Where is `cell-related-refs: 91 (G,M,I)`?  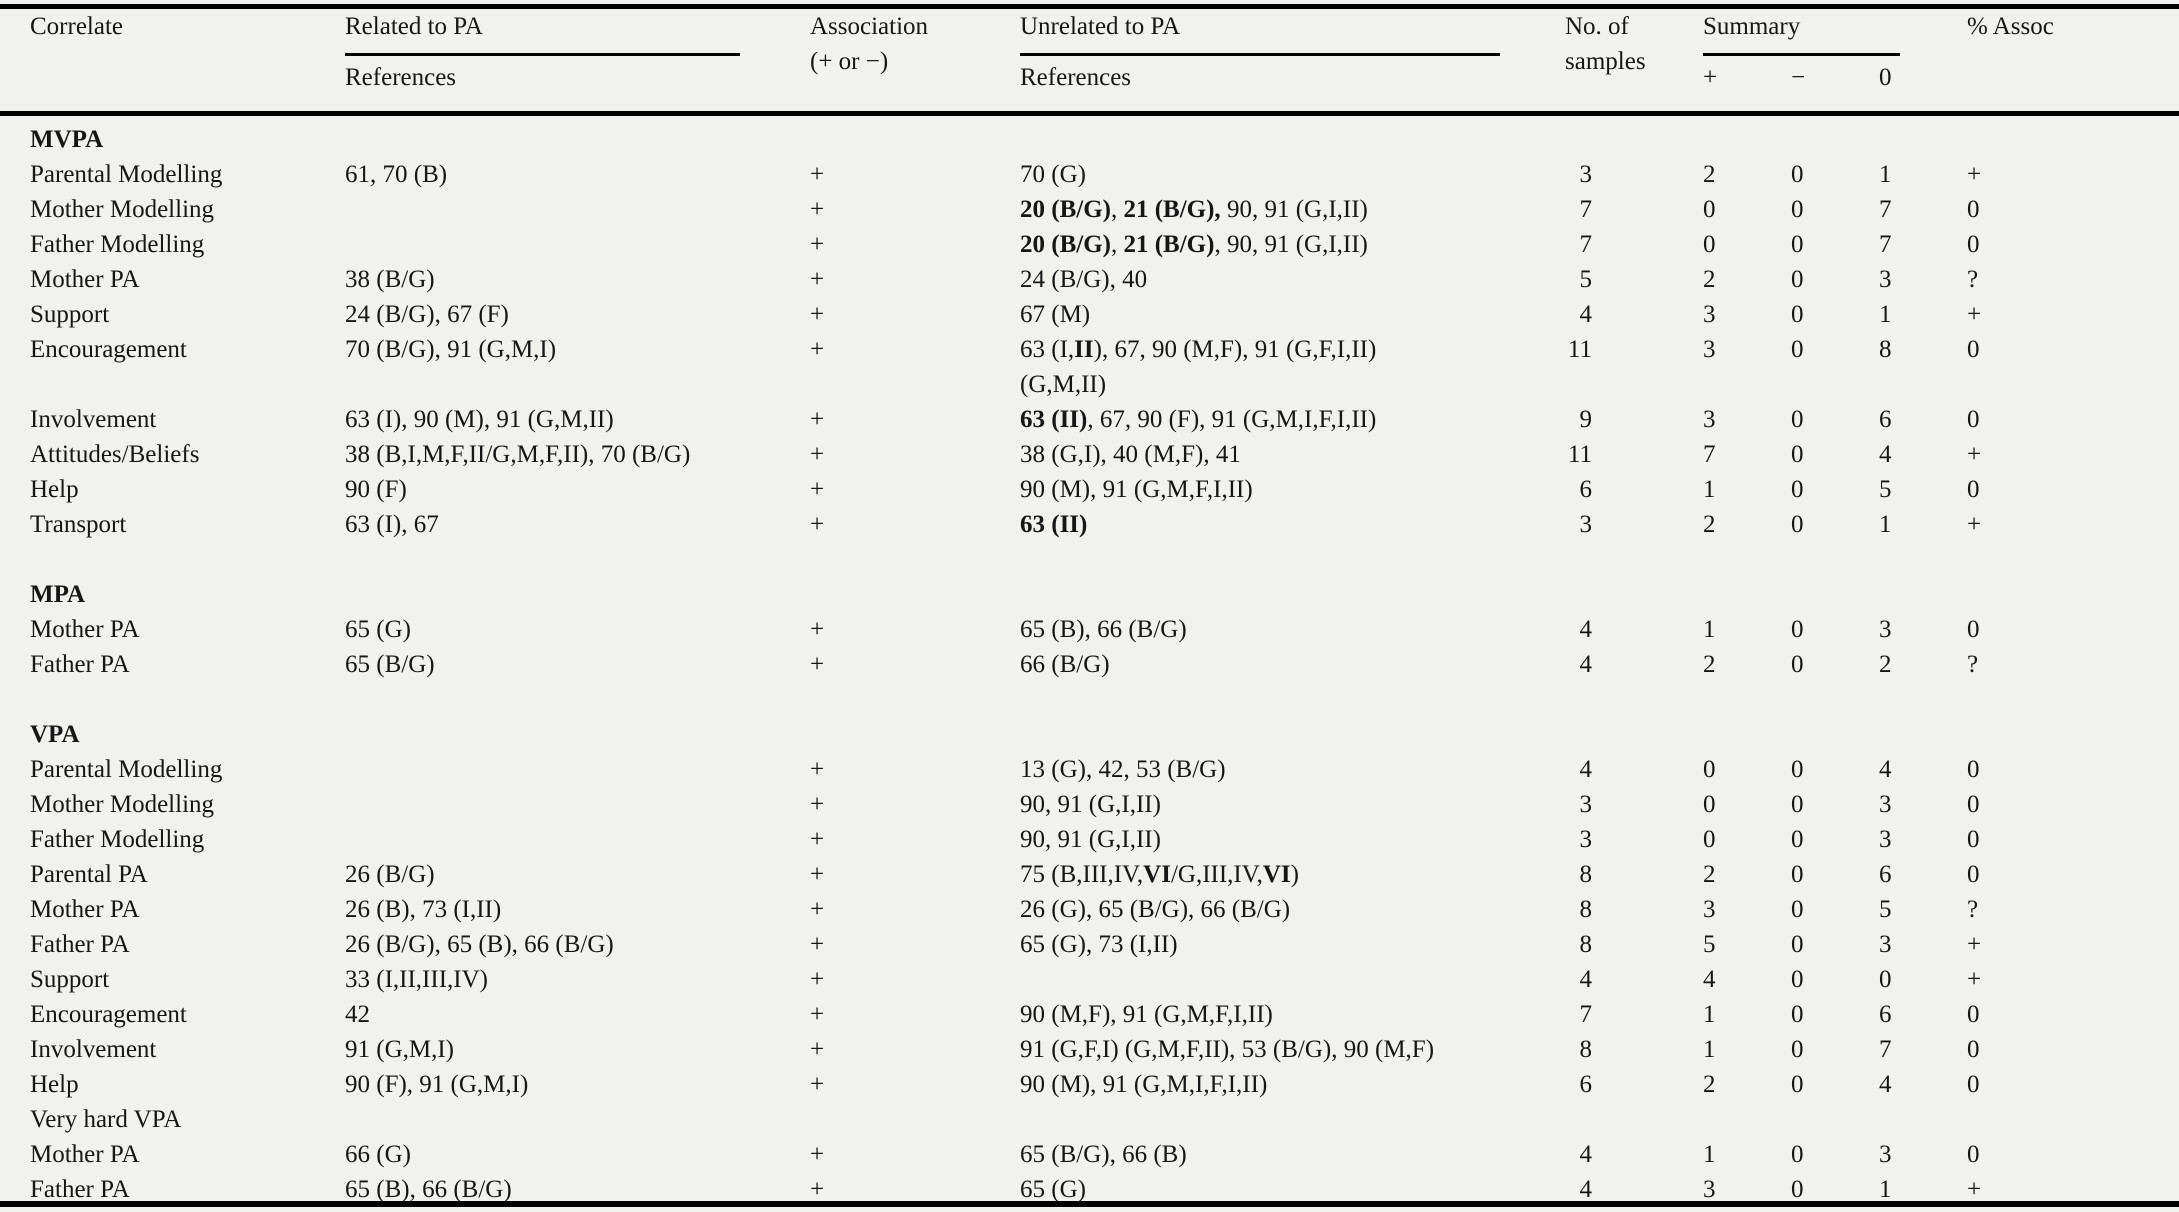
cell-related-refs: 91 (G,M,I) is located at coordinates (400, 1049).